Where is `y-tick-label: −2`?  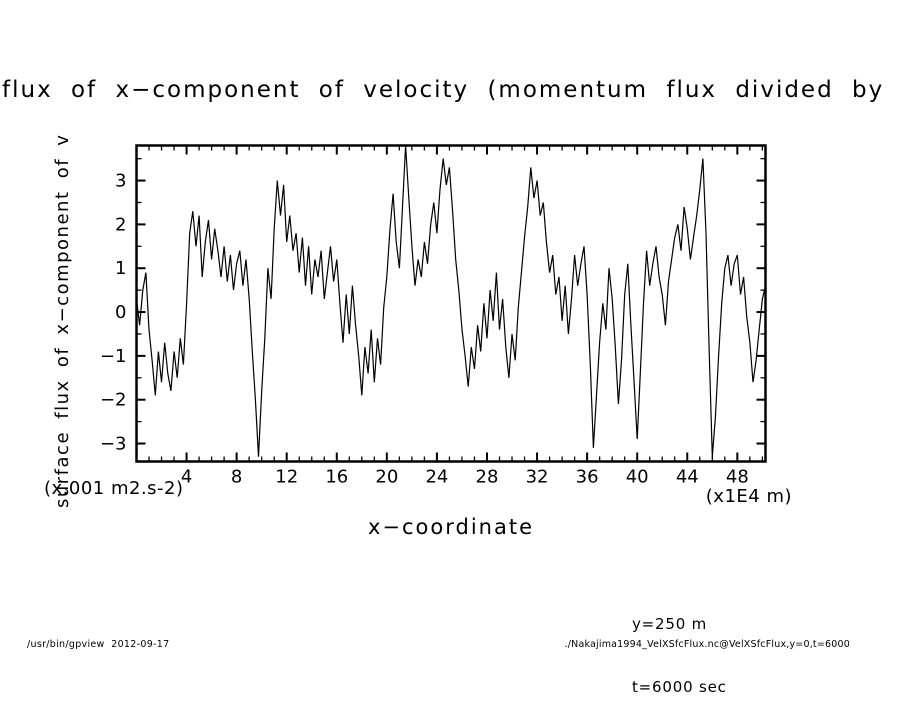
y-tick-label: −2 is located at coordinates (113, 400).